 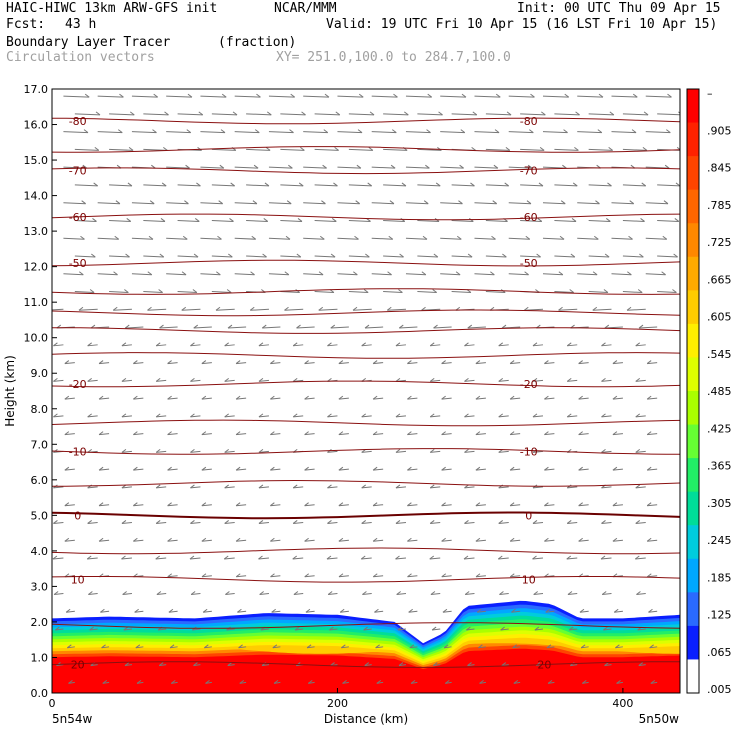 I want to click on contour-label: 20, so click(x=544, y=665).